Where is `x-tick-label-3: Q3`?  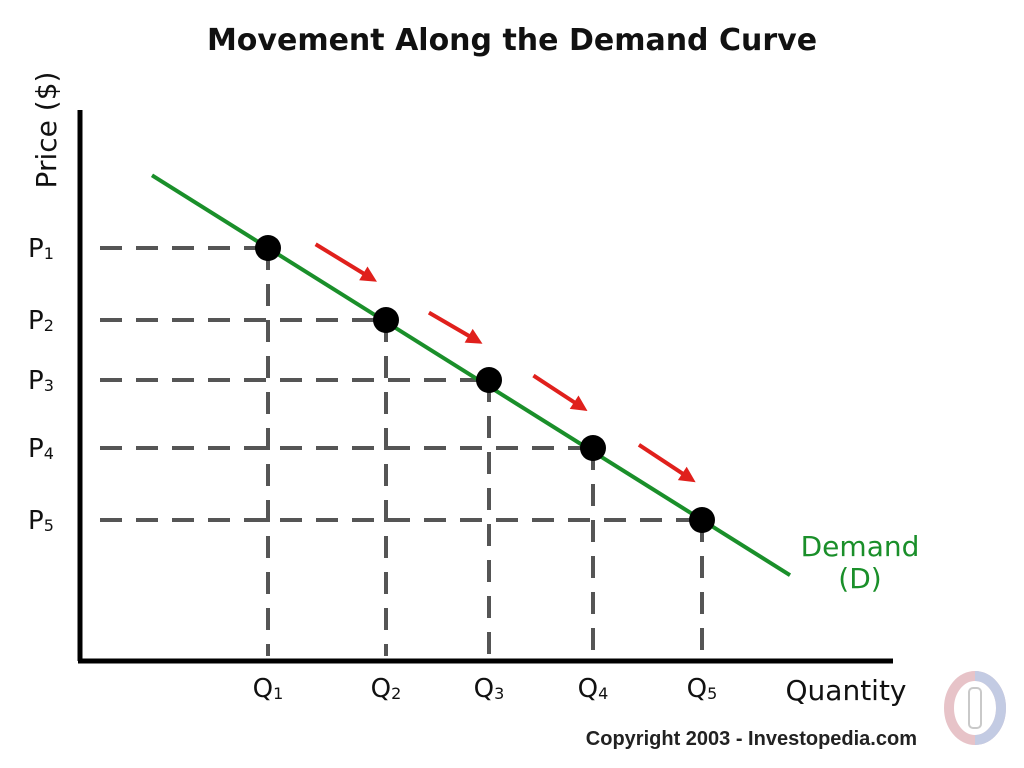
x-tick-label-3: Q3 is located at coordinates (489, 689).